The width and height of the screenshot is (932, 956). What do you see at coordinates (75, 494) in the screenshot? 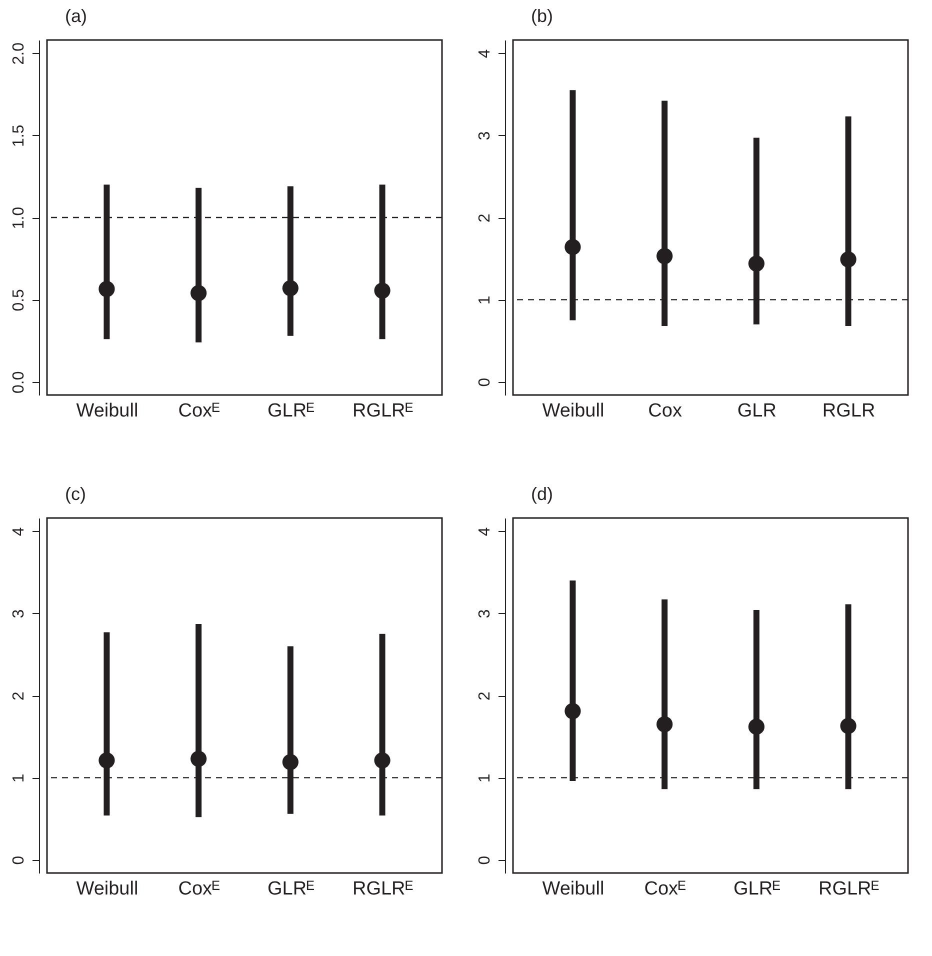
I see `chart-title: (c)` at bounding box center [75, 494].